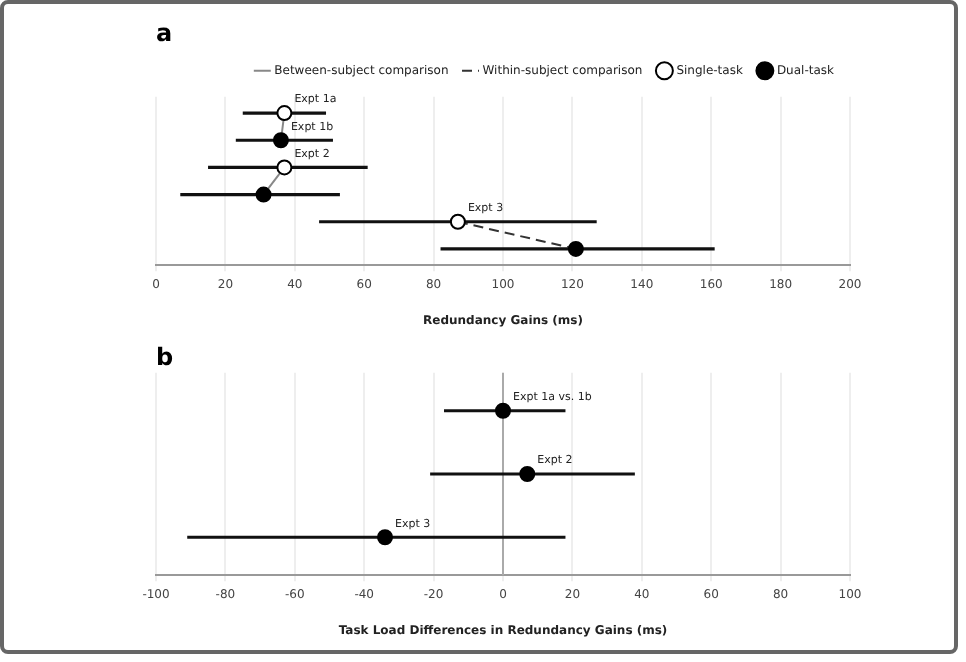 The width and height of the screenshot is (966, 662). Describe the element at coordinates (164, 32) in the screenshot. I see `chart-title: a` at that location.